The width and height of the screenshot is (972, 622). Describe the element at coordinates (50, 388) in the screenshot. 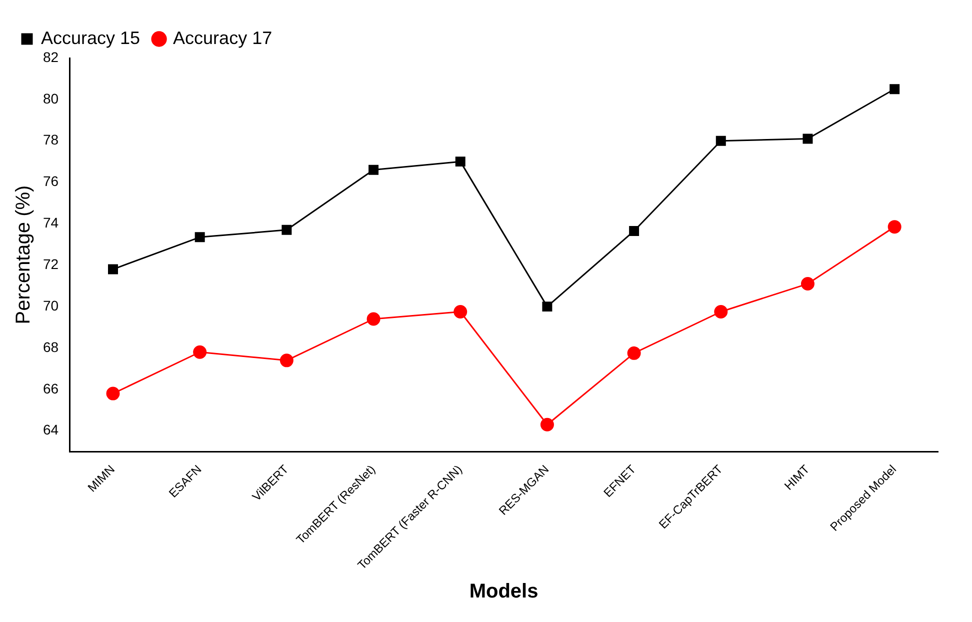

I see `y-tick-label: 66` at that location.